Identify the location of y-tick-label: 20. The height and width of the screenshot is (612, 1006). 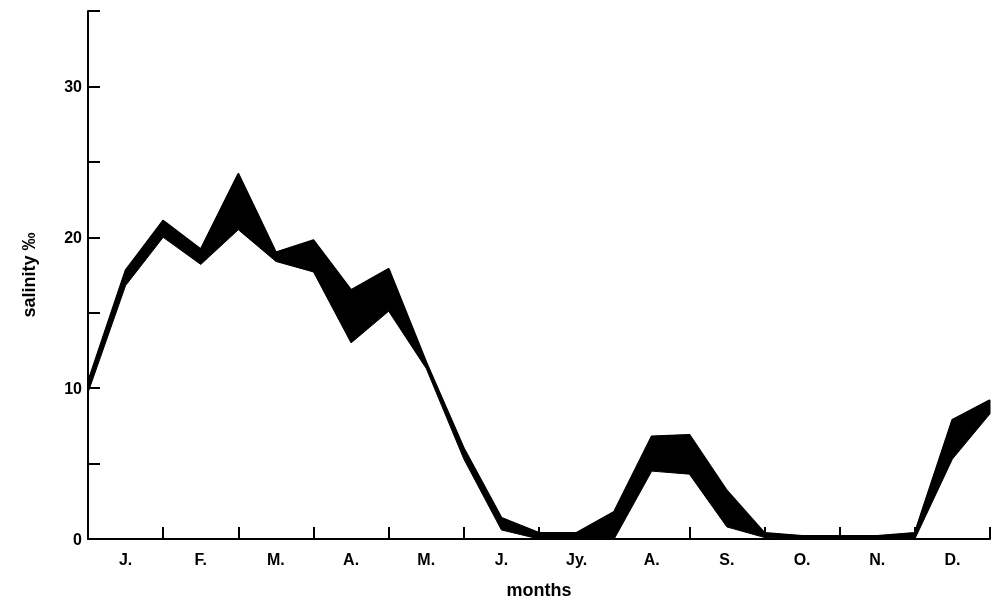
(73, 237).